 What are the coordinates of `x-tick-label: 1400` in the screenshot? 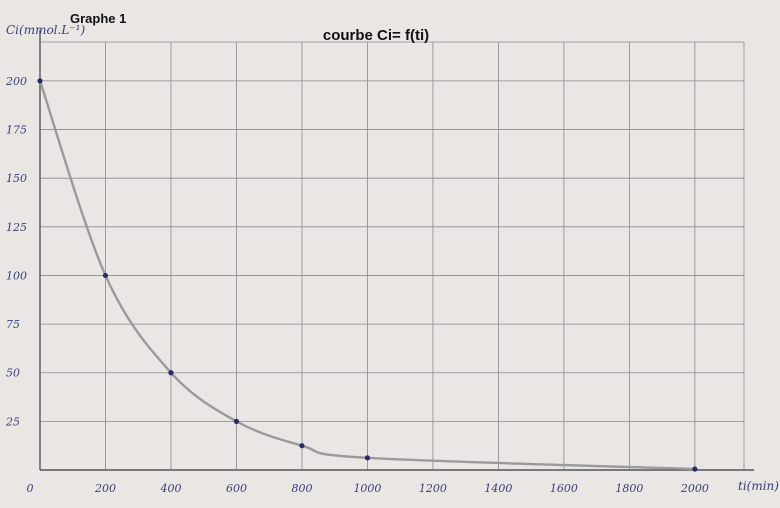 It's located at (498, 488).